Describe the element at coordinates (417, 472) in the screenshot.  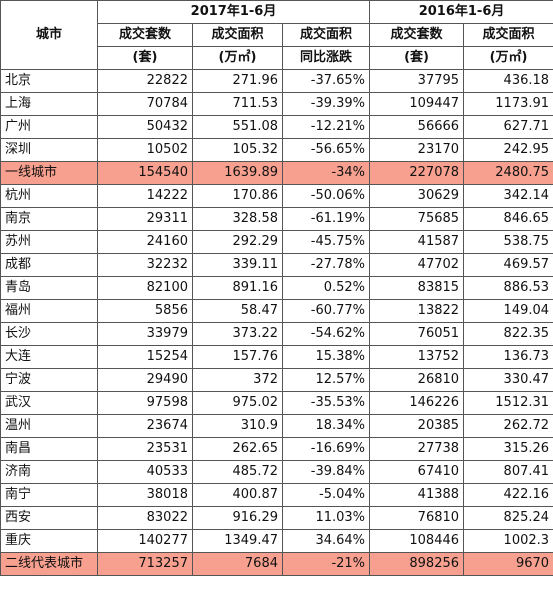
I see `units-2016-cell: 67410` at that location.